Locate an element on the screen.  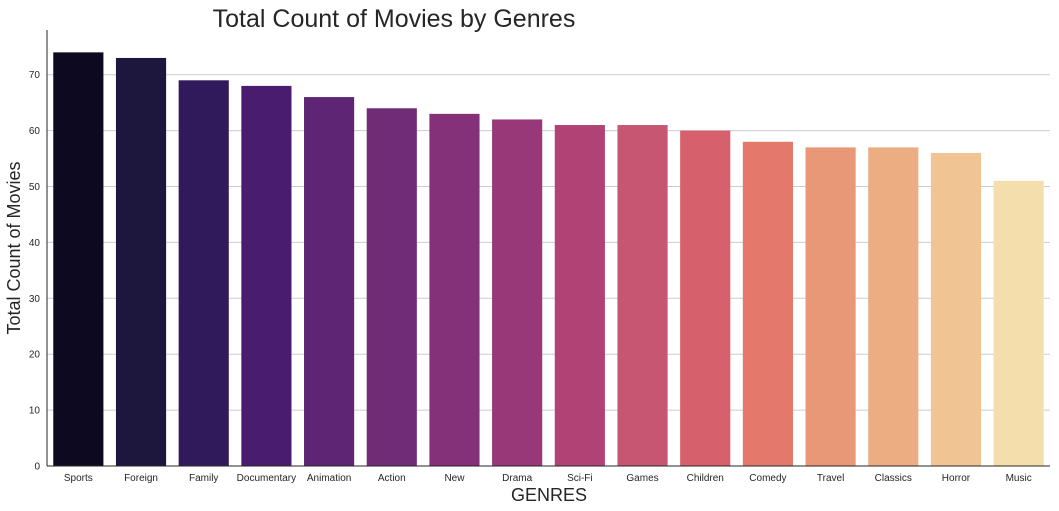
x-tick-label: Comedy is located at coordinates (767, 478).